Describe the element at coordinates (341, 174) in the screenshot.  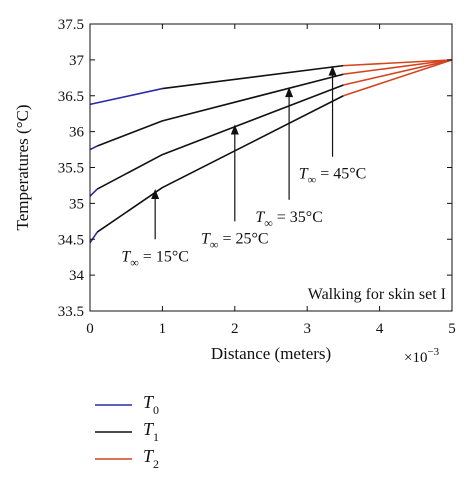
I see `annotation-label-rest: = 45°C` at that location.